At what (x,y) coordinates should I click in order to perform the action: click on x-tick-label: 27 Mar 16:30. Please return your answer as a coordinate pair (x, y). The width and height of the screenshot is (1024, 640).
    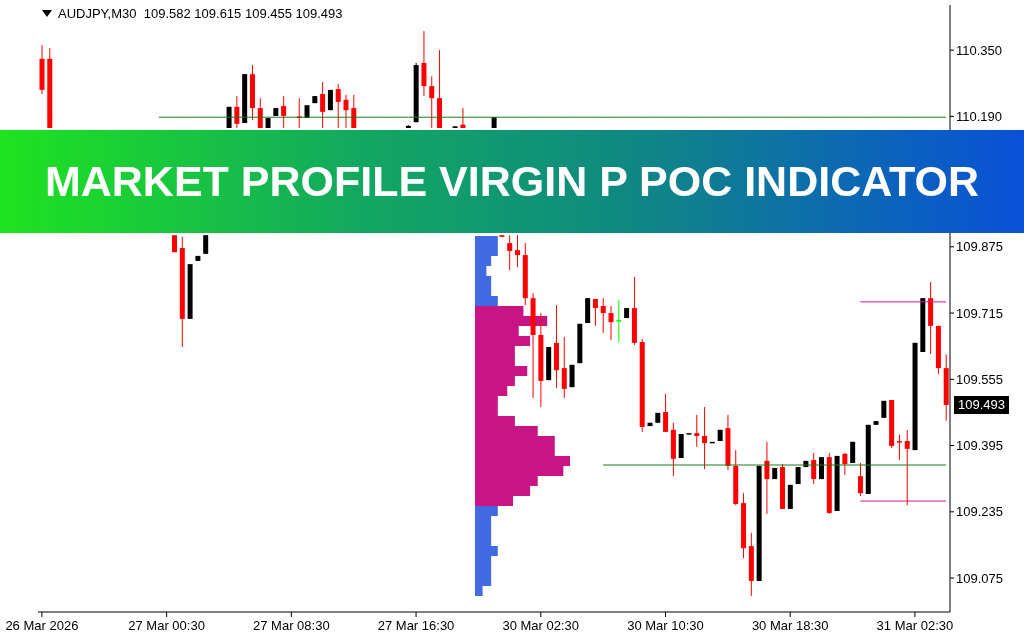
    Looking at the image, I should click on (416, 625).